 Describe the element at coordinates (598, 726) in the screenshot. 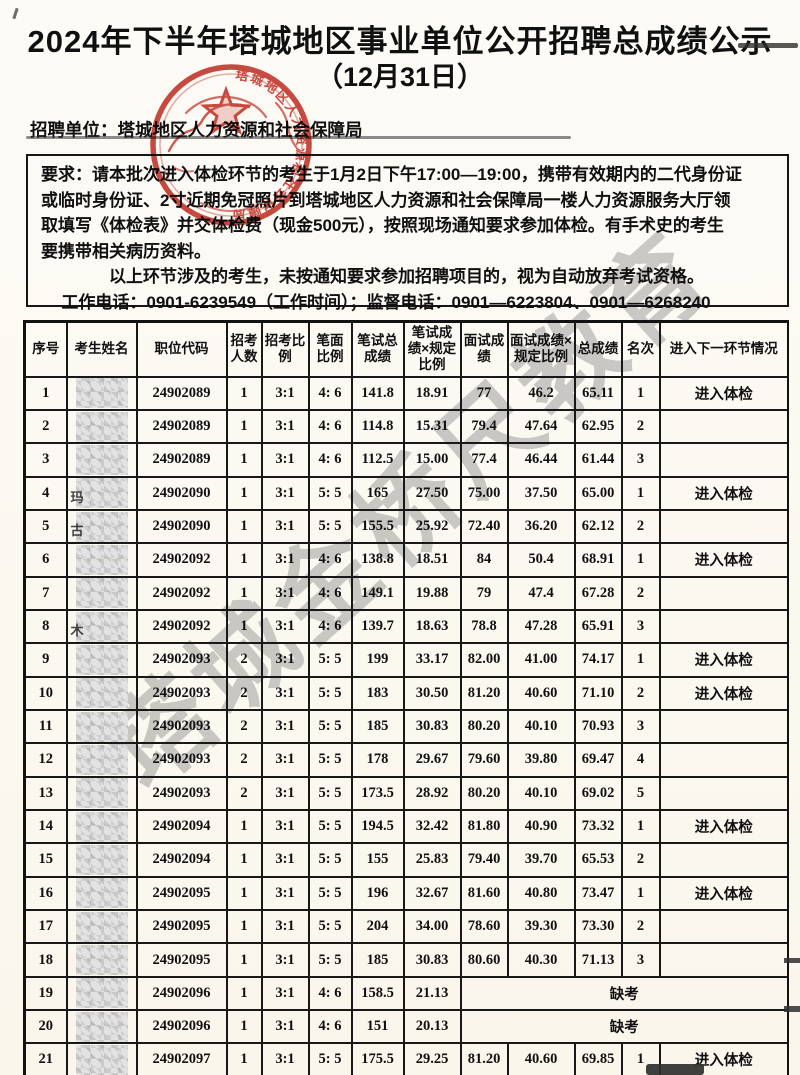

I see `cell-total-score: 70.93` at that location.